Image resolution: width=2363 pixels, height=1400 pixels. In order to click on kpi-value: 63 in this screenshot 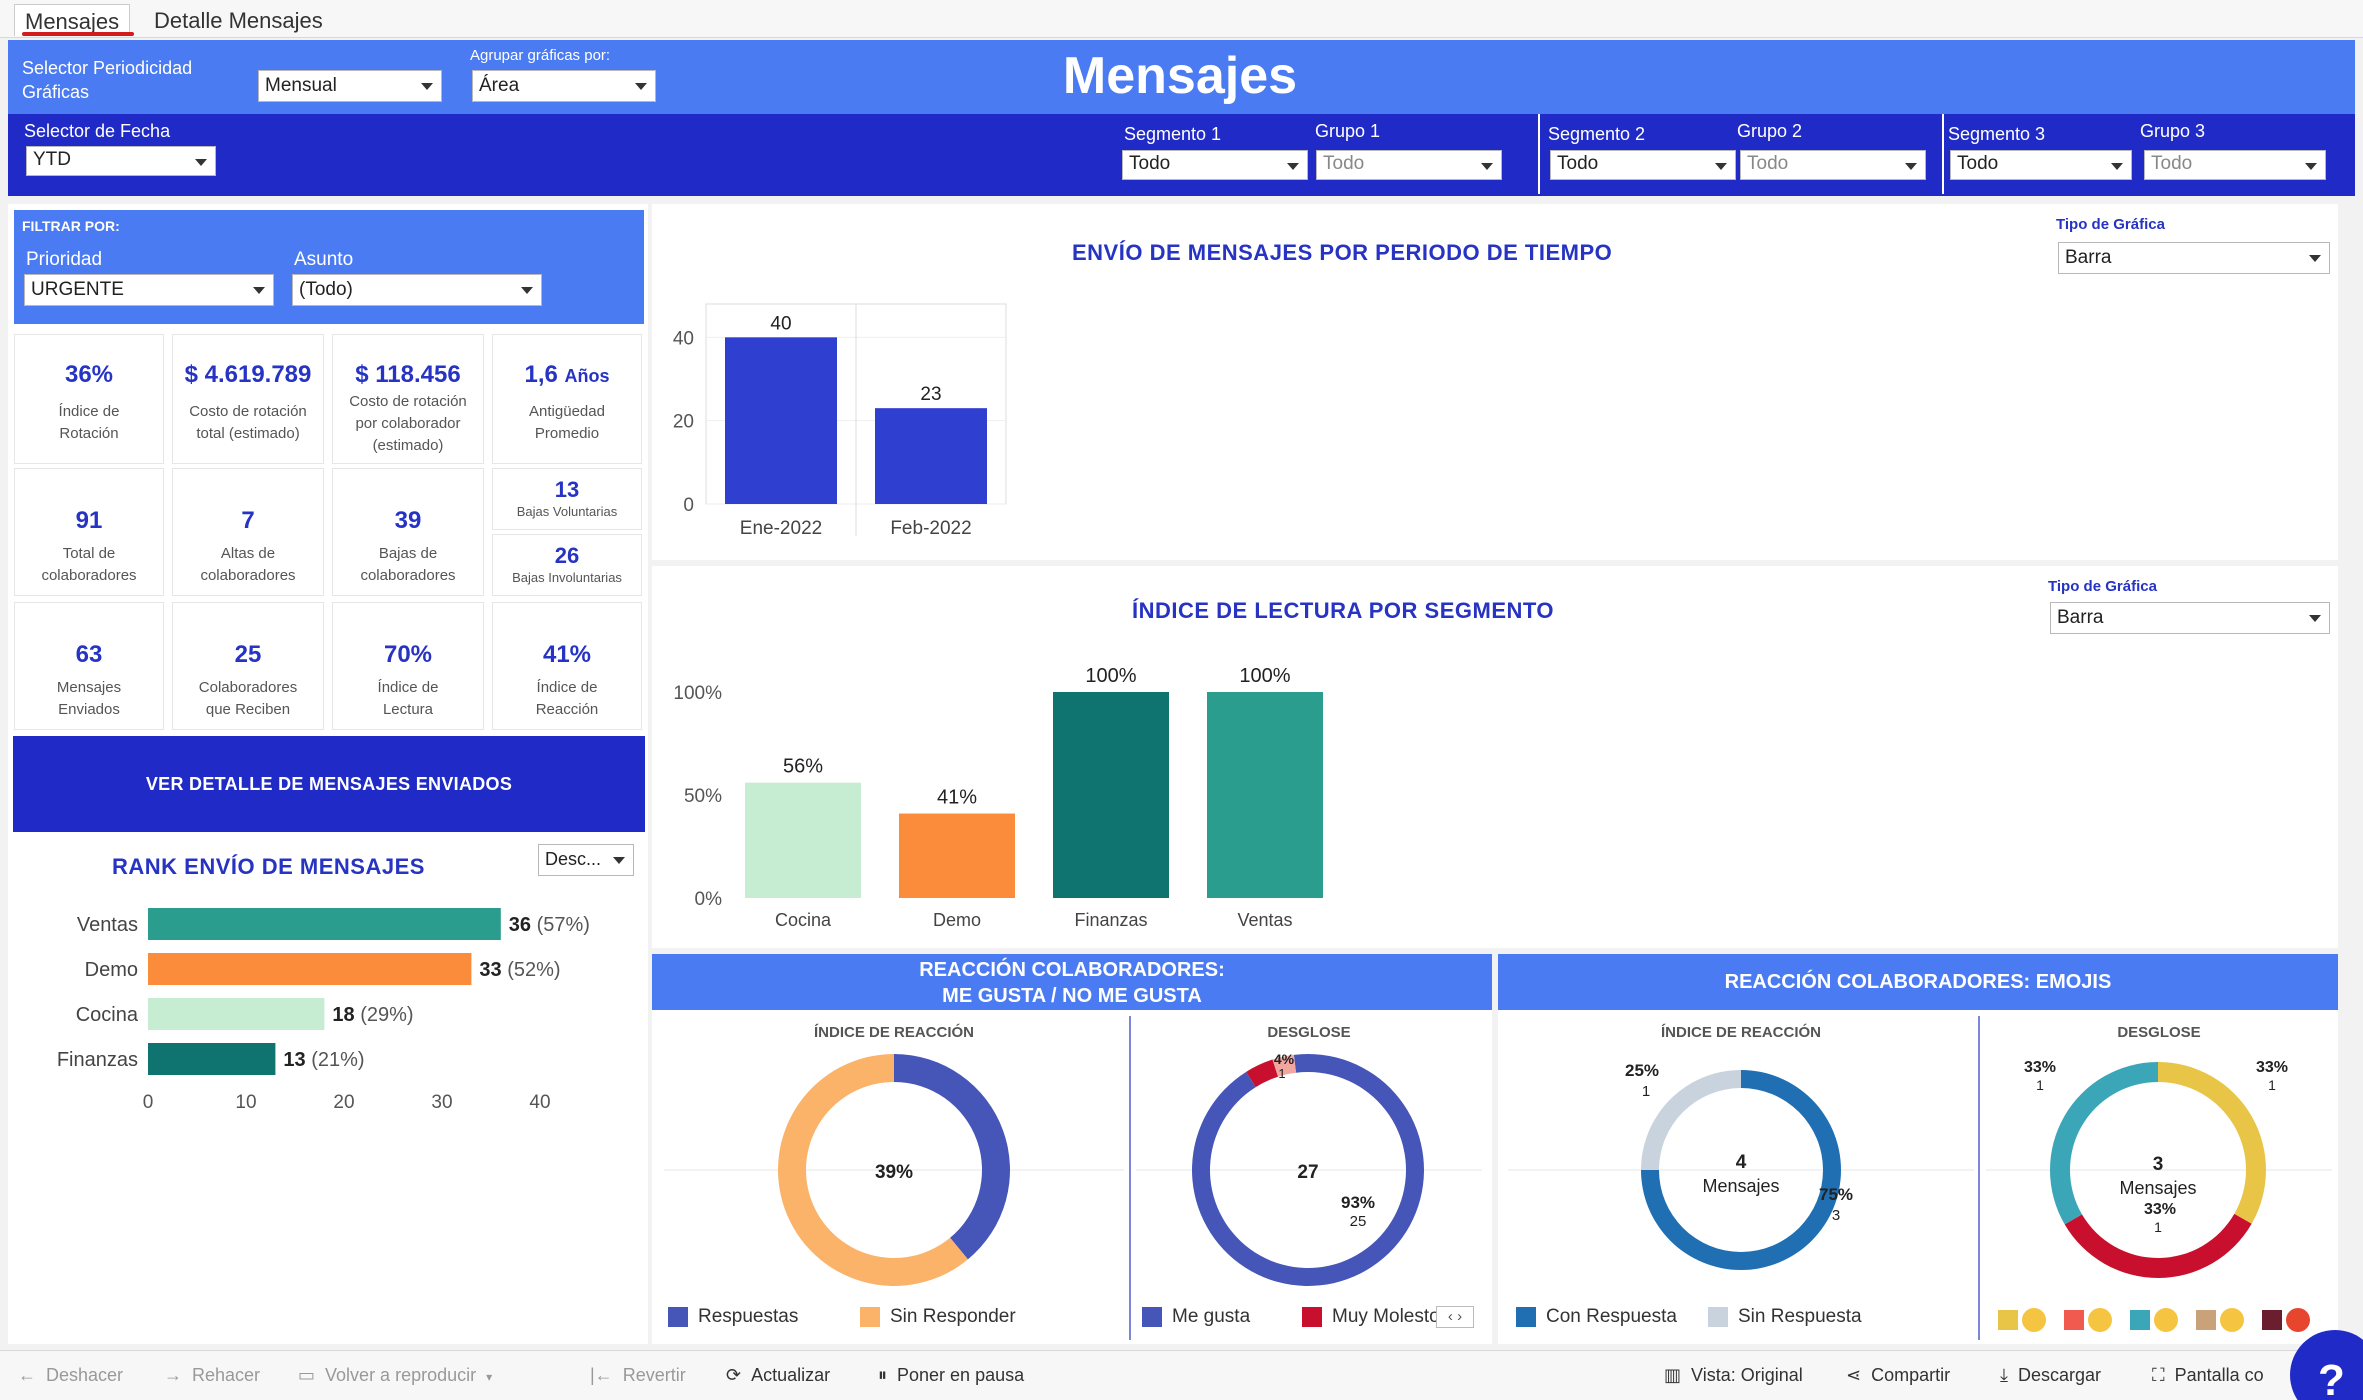, I will do `click(89, 654)`.